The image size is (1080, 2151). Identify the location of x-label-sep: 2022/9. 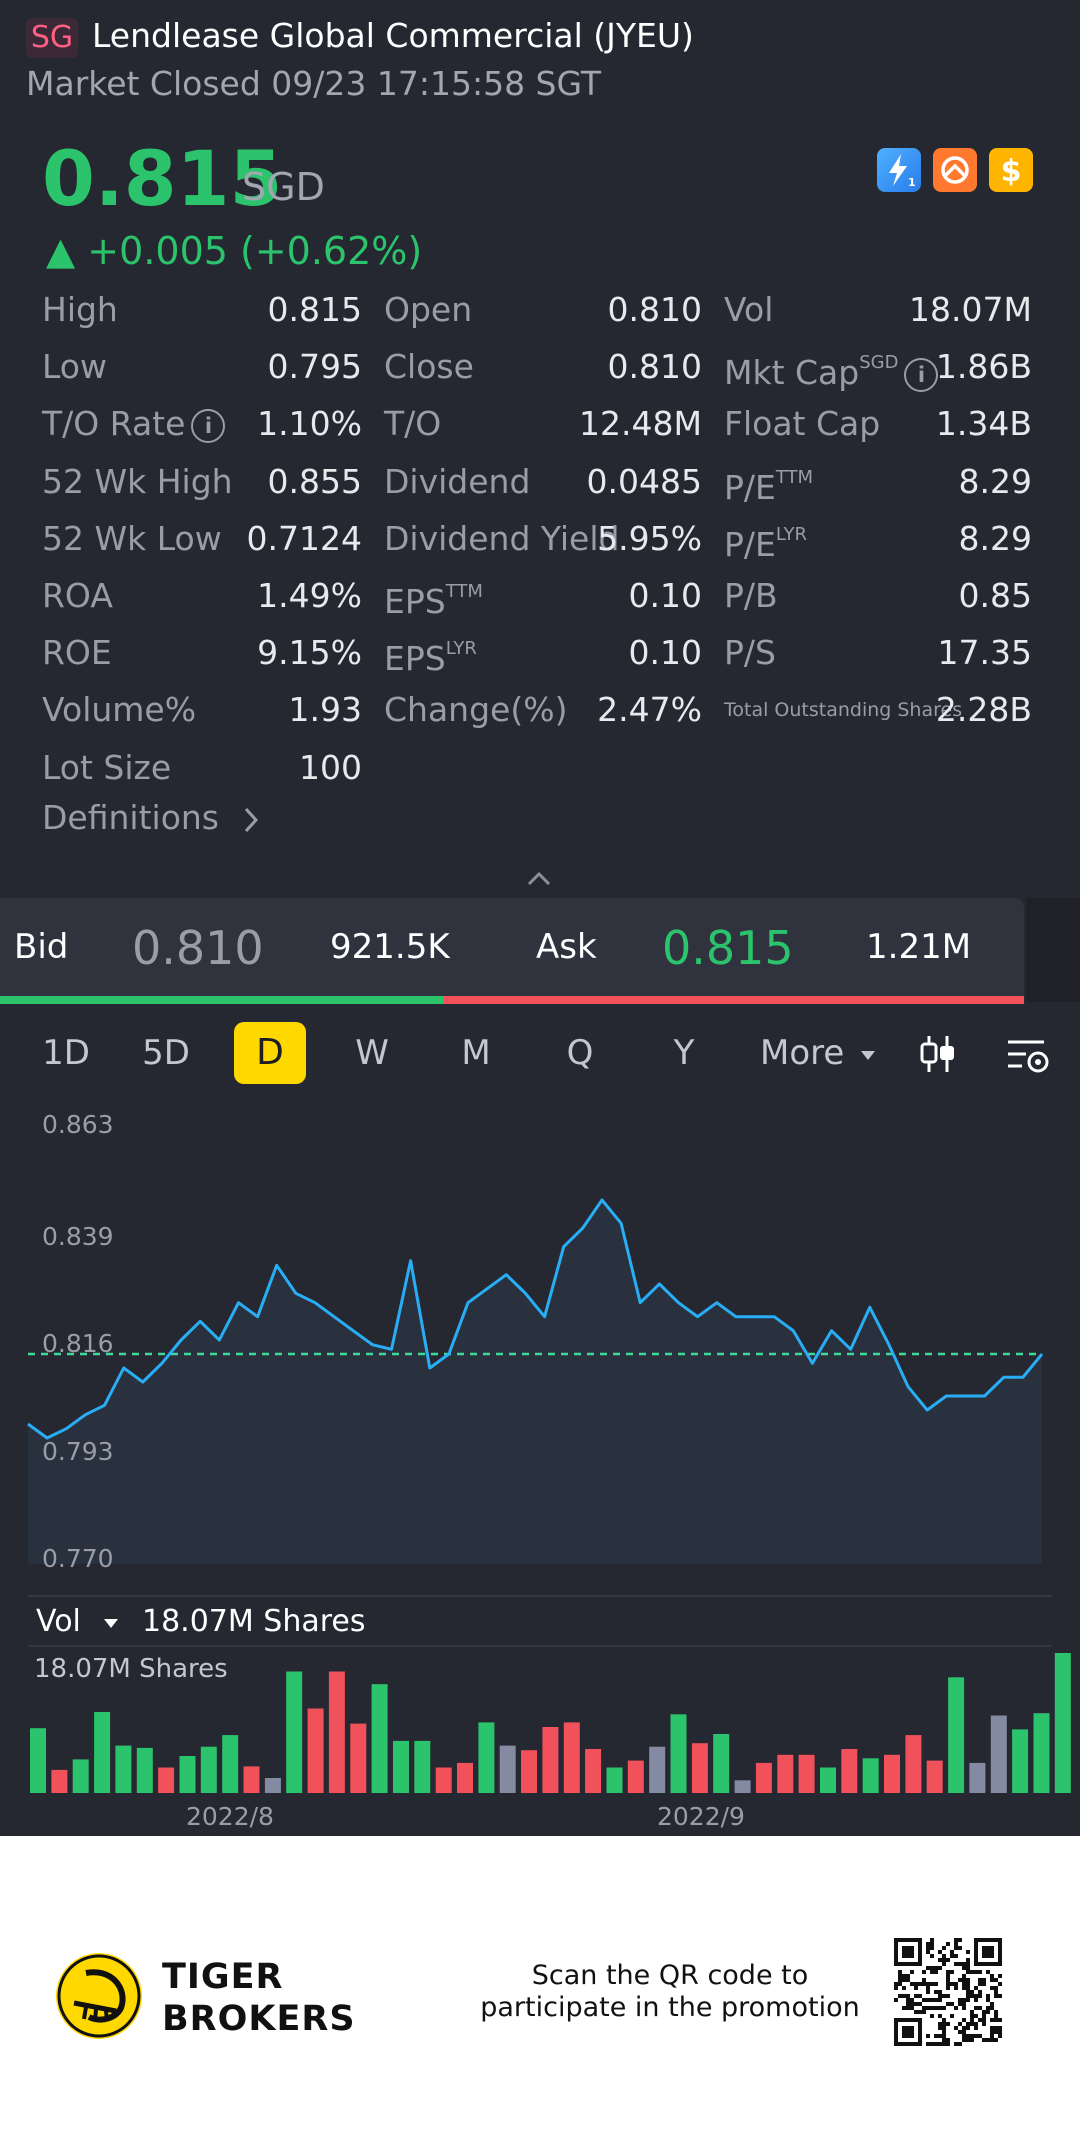
(701, 1816).